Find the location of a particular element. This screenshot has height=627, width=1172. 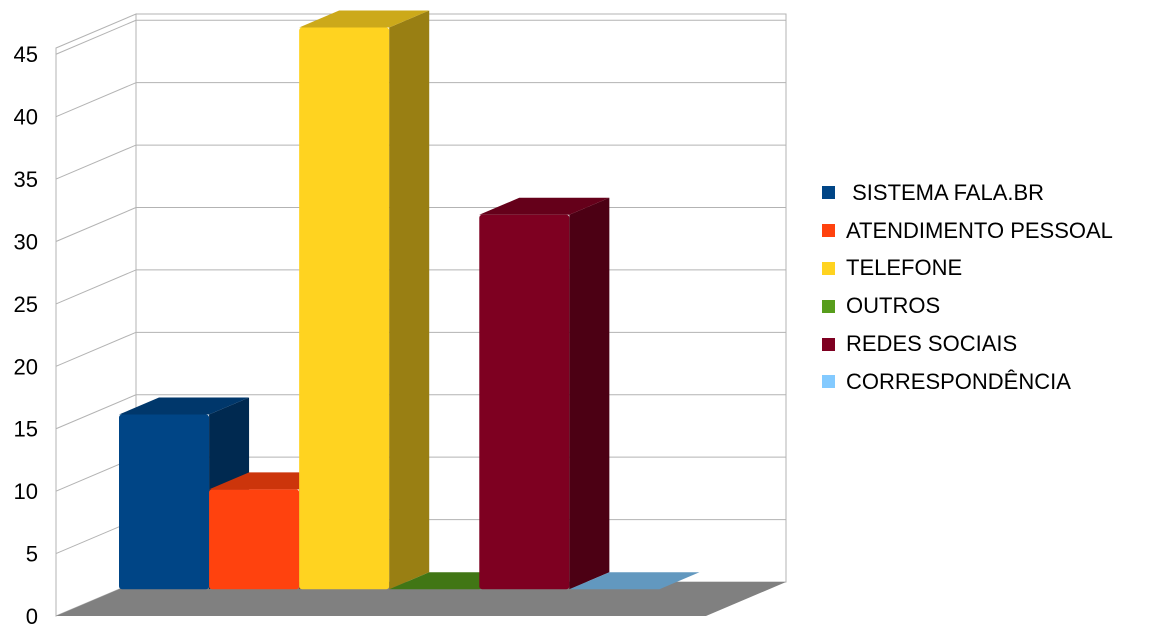

legend-item: ATENDIMENTO PESSOAL is located at coordinates (967, 231).